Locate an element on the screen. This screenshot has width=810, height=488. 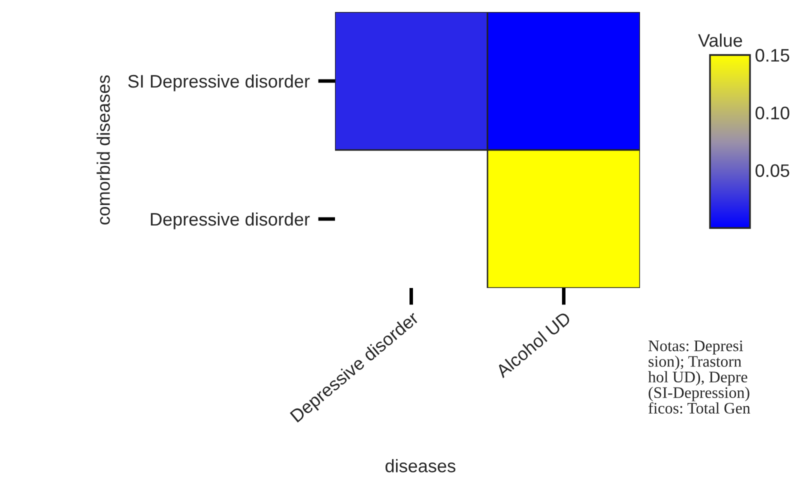
text: Notas: Depresi sion); Trastorn hol UD), Depre (SI-Depression) ficos: Total Gen is located at coordinates (699, 377).